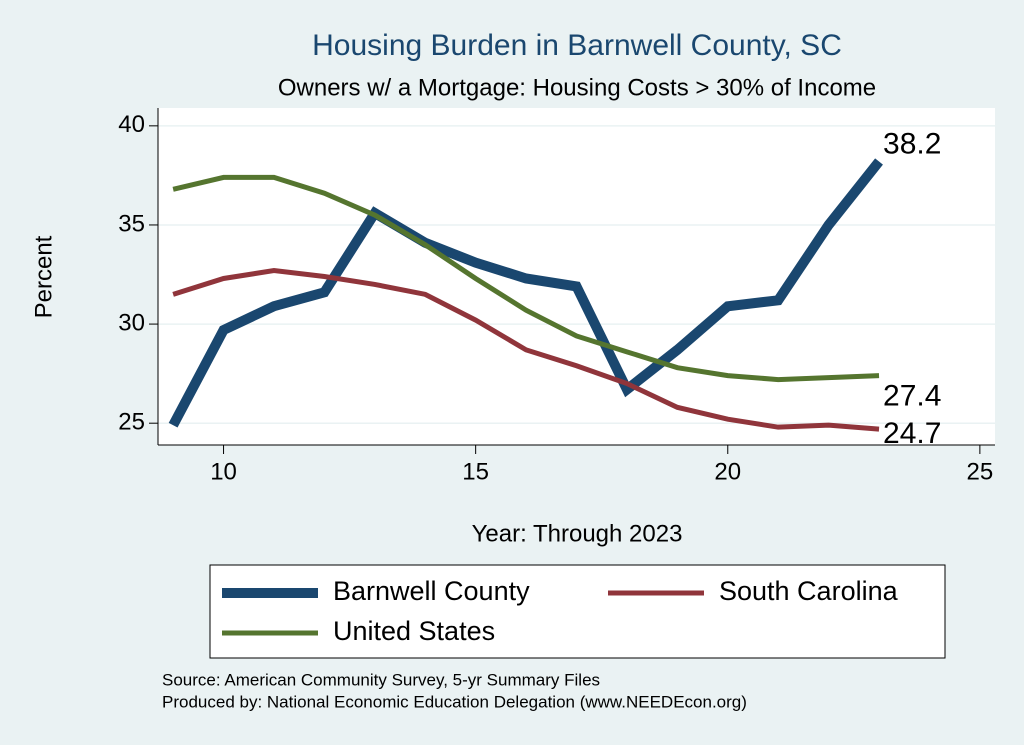 This screenshot has height=745, width=1024. I want to click on x-tick-label: 25, so click(980, 471).